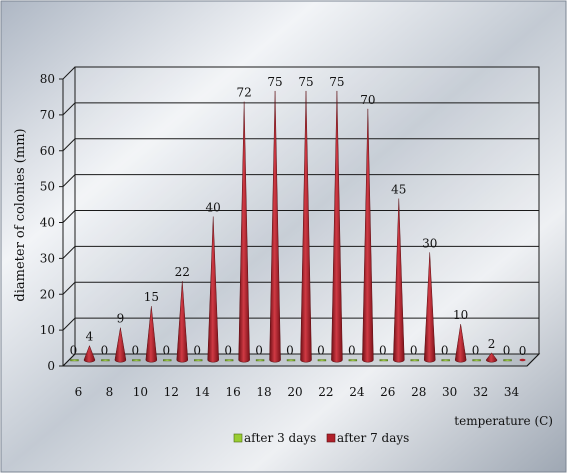  I want to click on y-tick-label: 50, so click(47, 187).